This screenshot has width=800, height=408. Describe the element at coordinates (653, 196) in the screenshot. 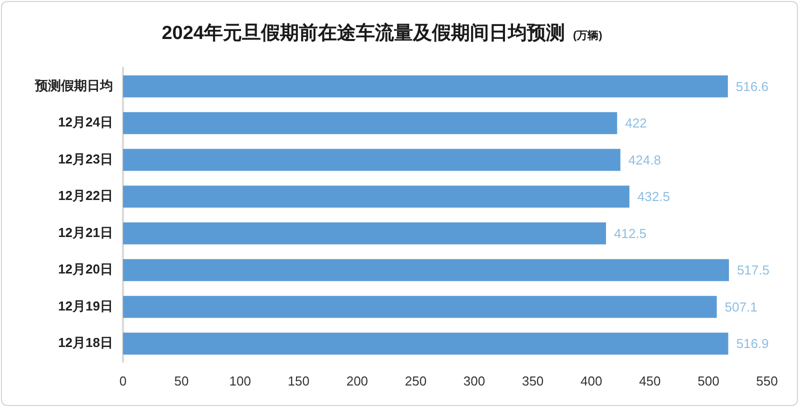

I see `data-label: 432.5` at that location.